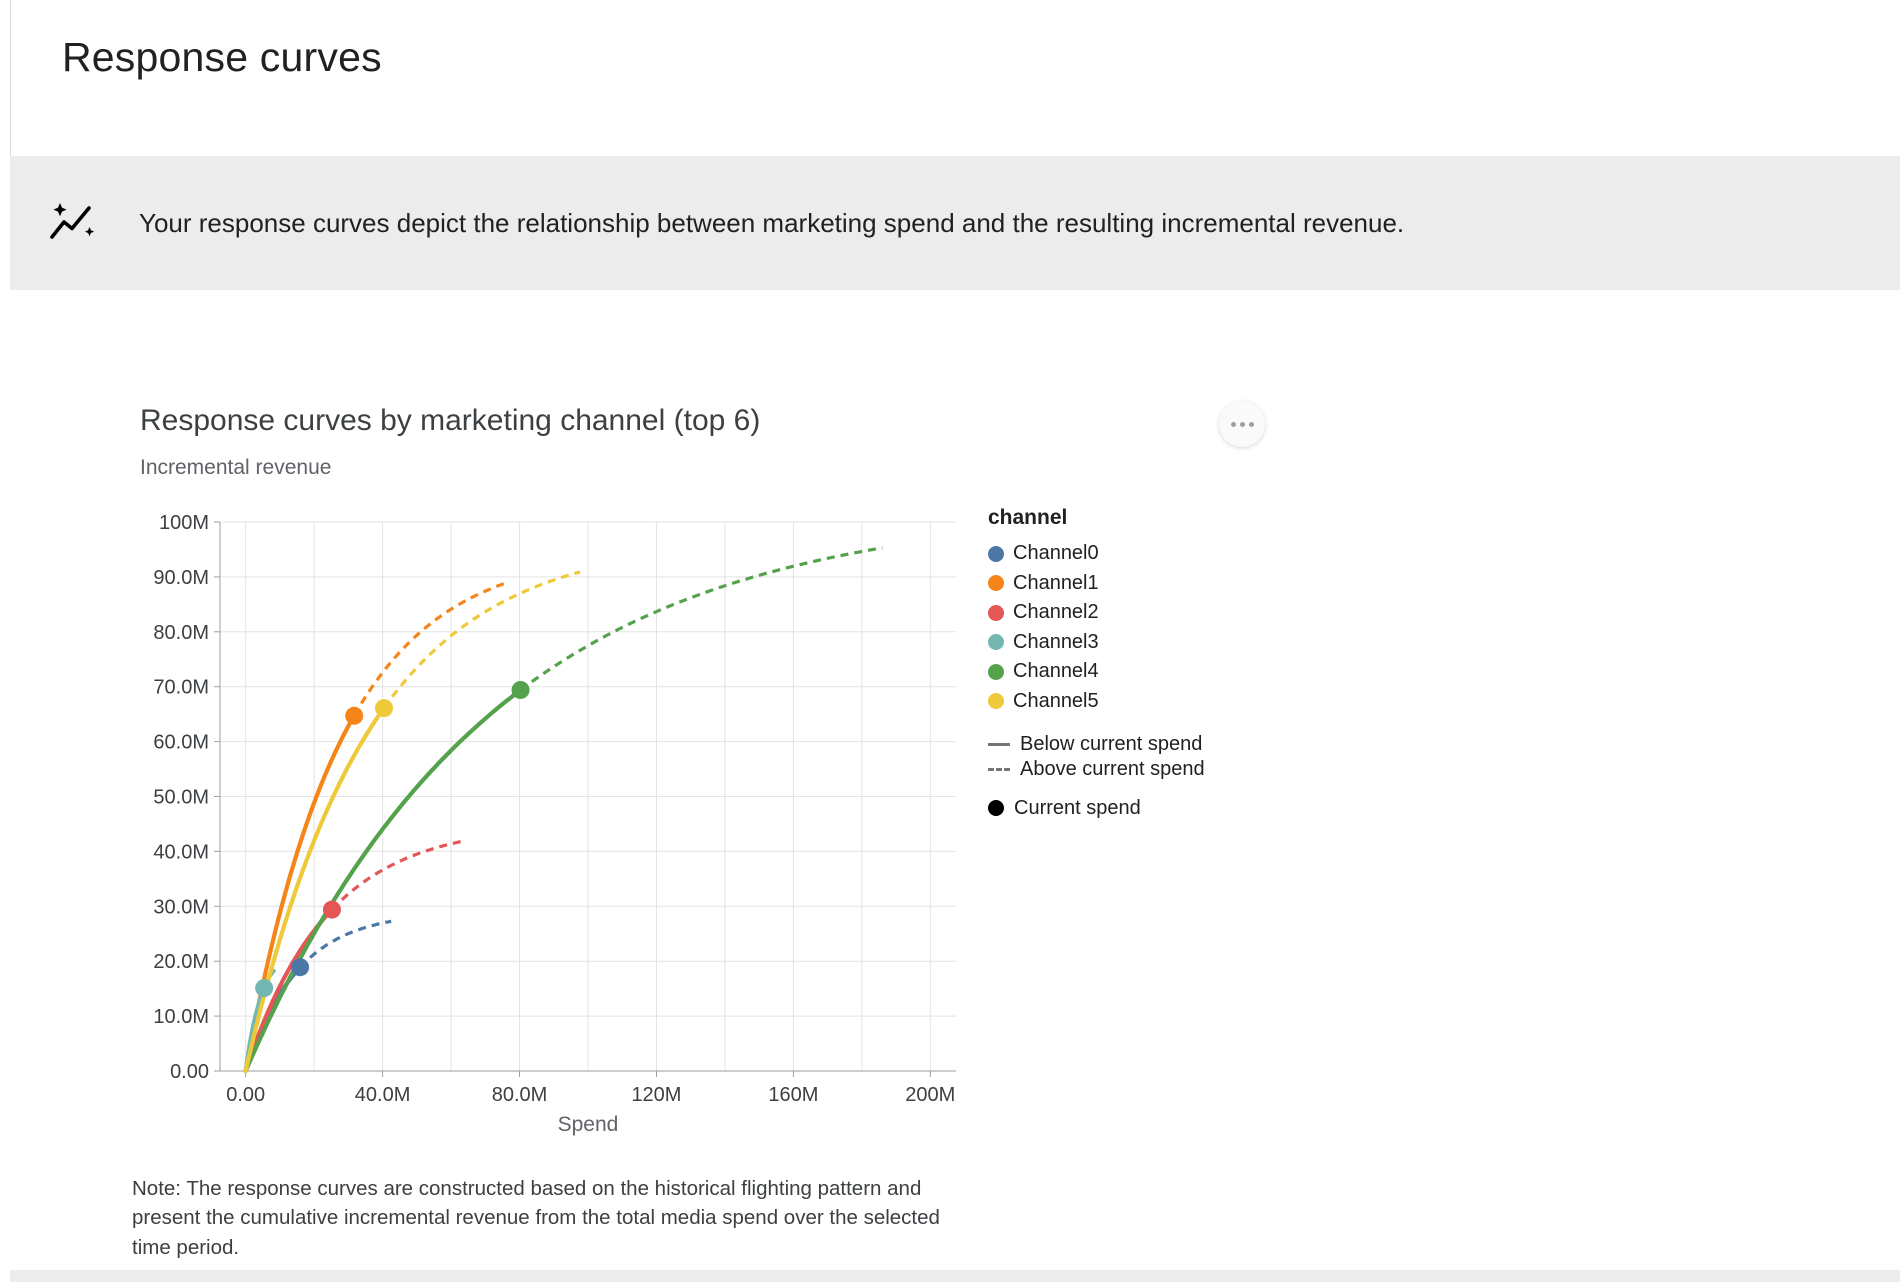 This screenshot has width=1900, height=1282. What do you see at coordinates (383, 708) in the screenshot?
I see `current-spend-marker-channel5` at bounding box center [383, 708].